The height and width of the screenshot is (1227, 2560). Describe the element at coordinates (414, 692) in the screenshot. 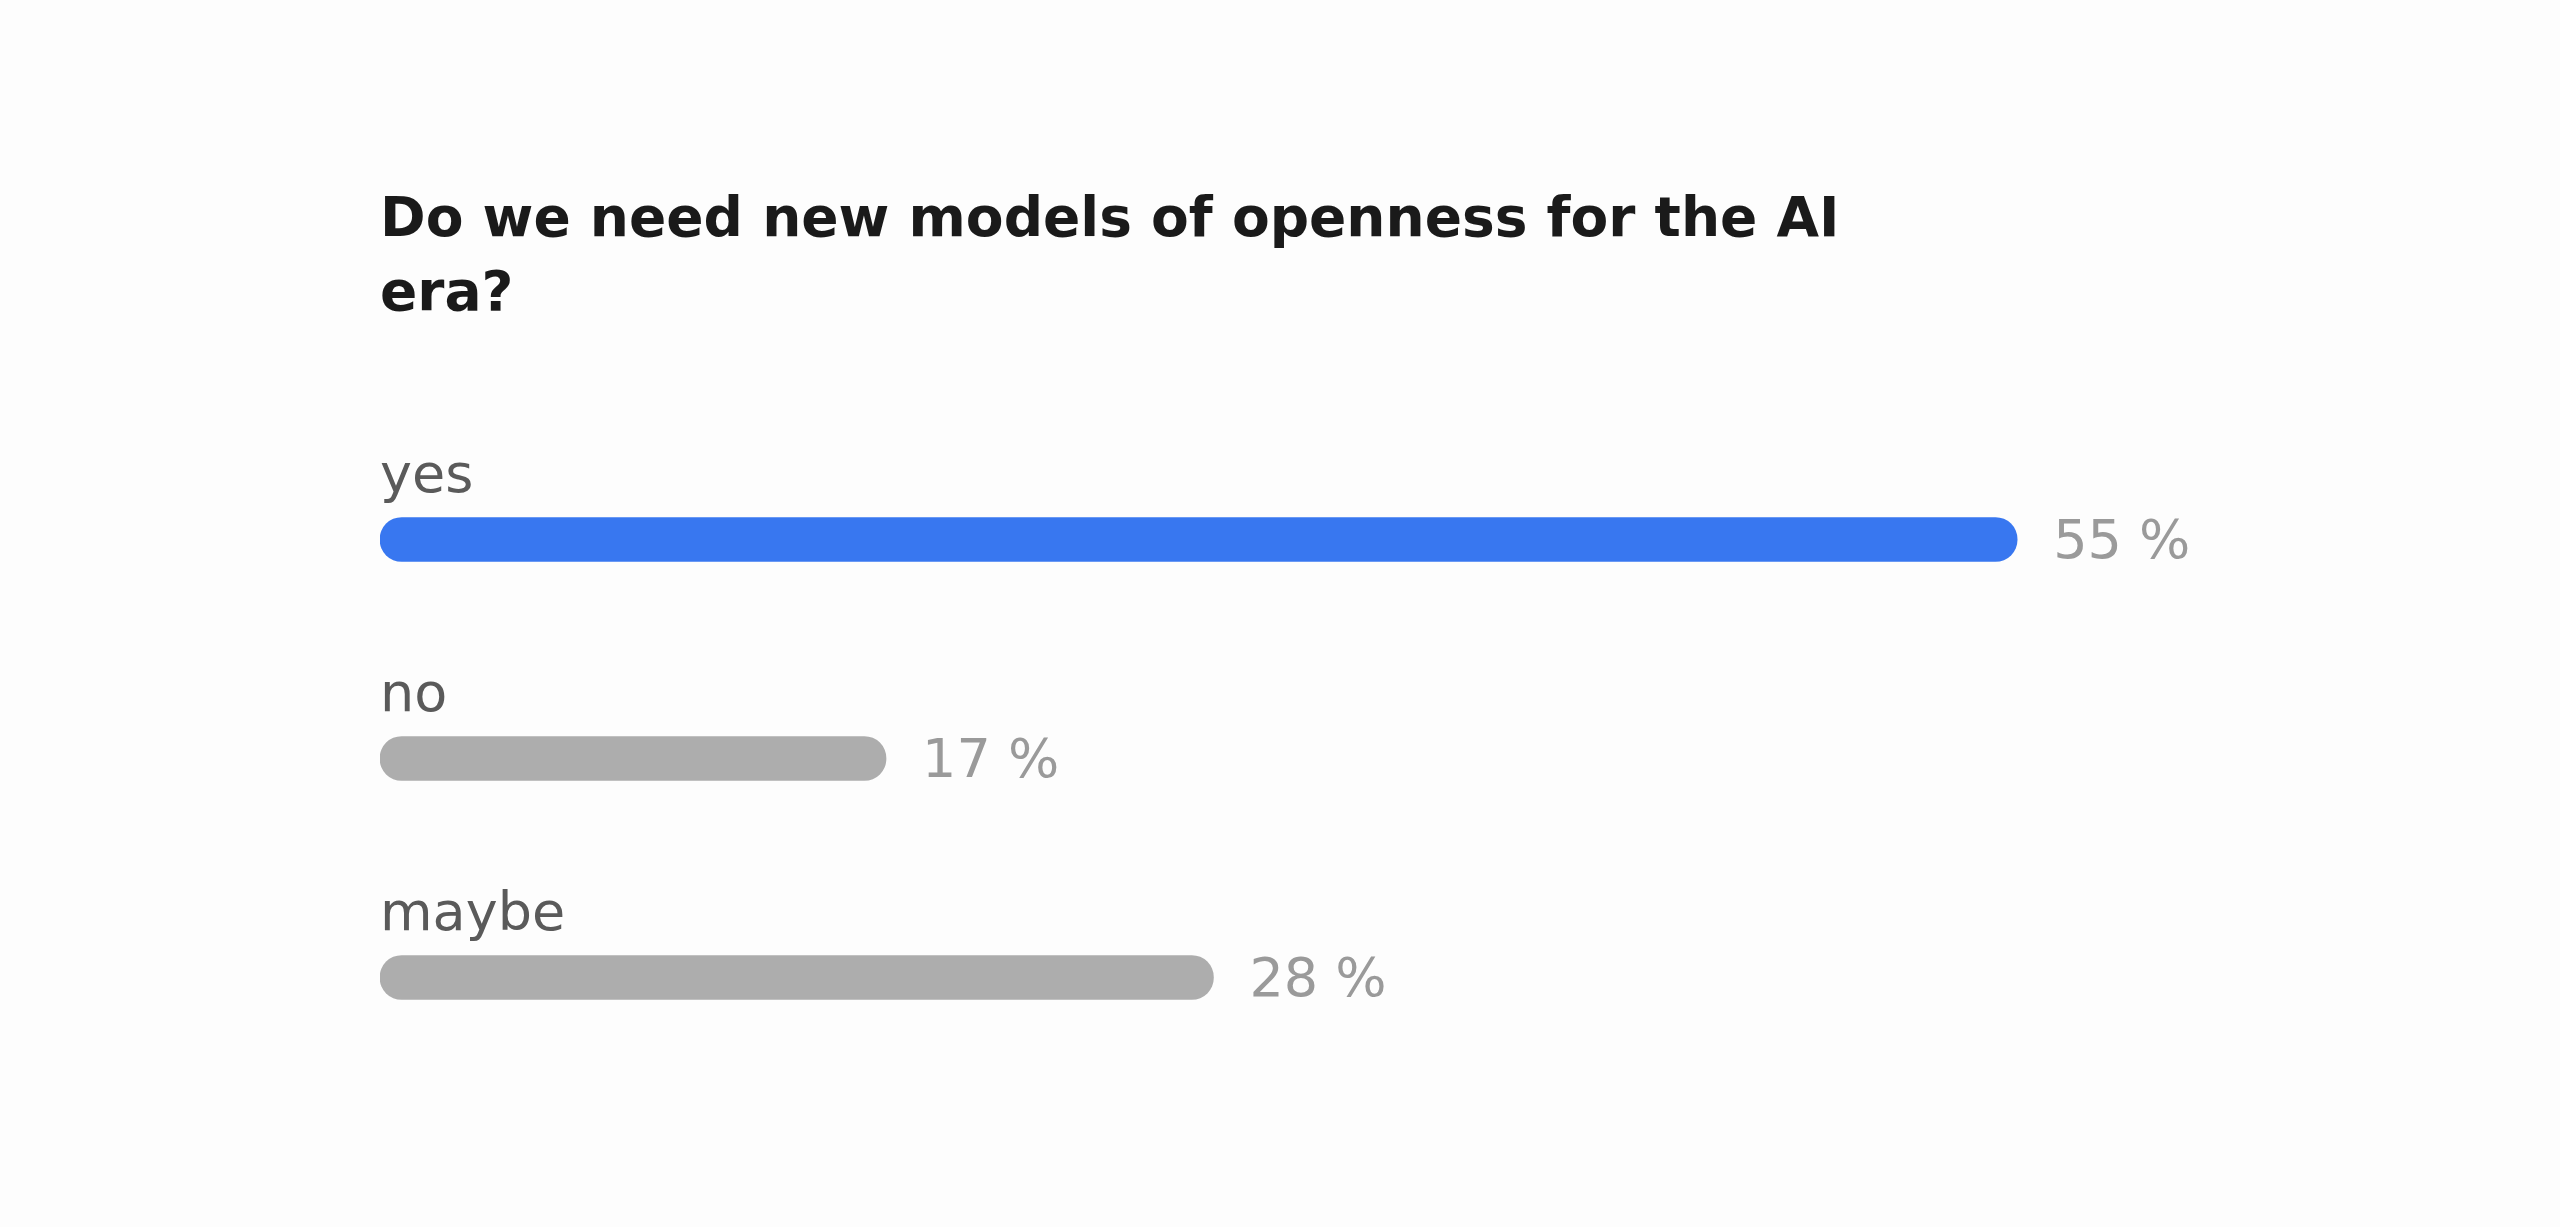

I see `y-tick-label: no` at that location.